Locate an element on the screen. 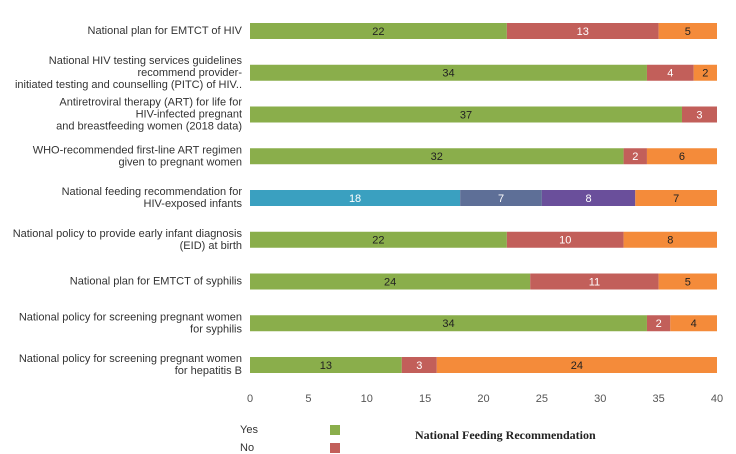 The width and height of the screenshot is (736, 454). x-tick-label: 25 is located at coordinates (542, 399).